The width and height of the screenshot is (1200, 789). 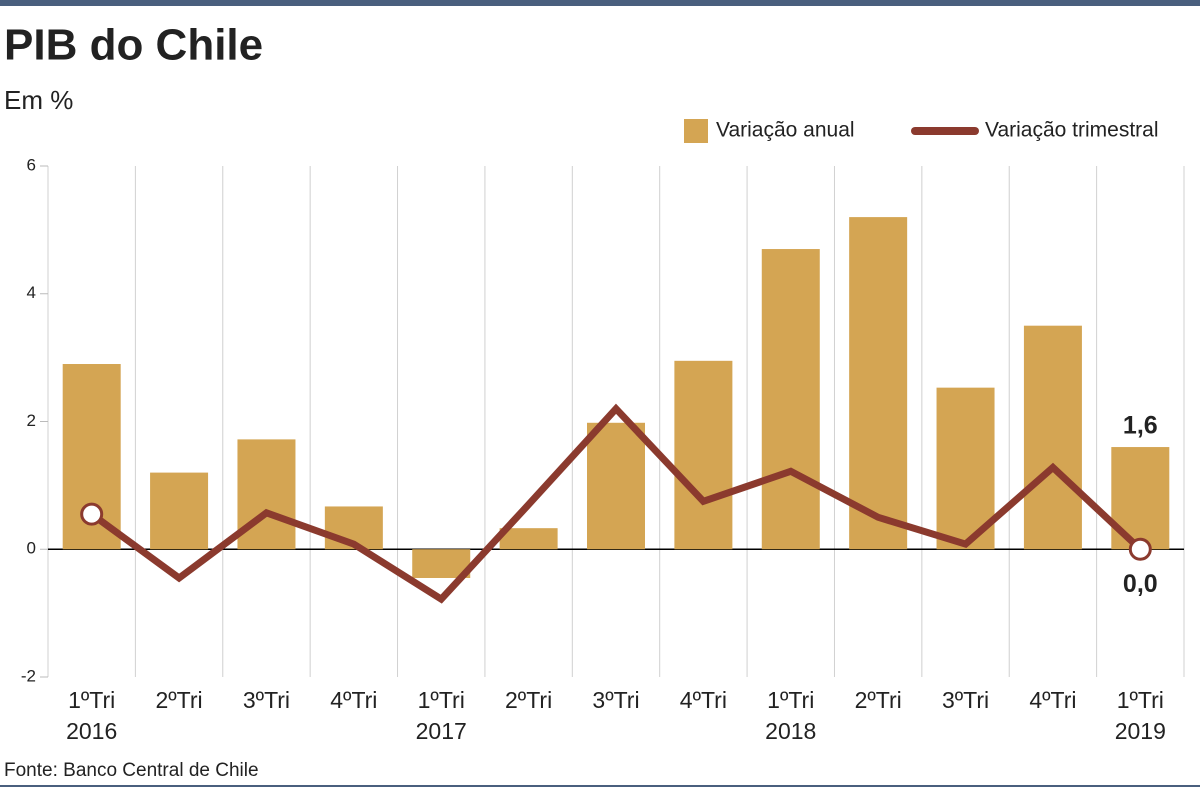 What do you see at coordinates (696, 131) in the screenshot?
I see `legend-swatch` at bounding box center [696, 131].